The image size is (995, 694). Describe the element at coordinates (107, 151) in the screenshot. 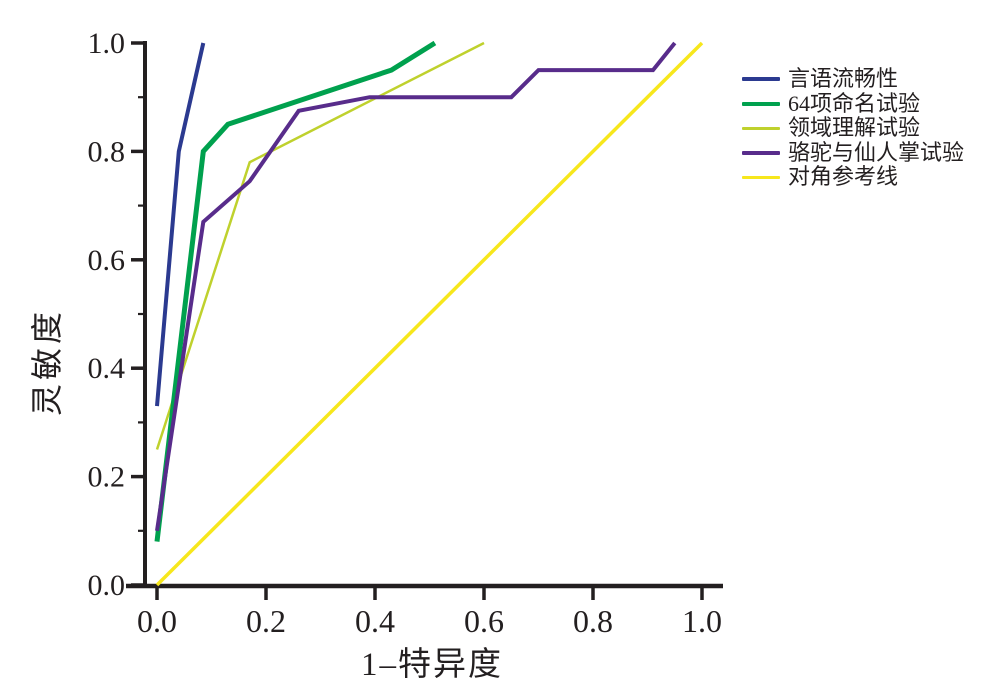

I see `y-tick-label: 0.8` at that location.